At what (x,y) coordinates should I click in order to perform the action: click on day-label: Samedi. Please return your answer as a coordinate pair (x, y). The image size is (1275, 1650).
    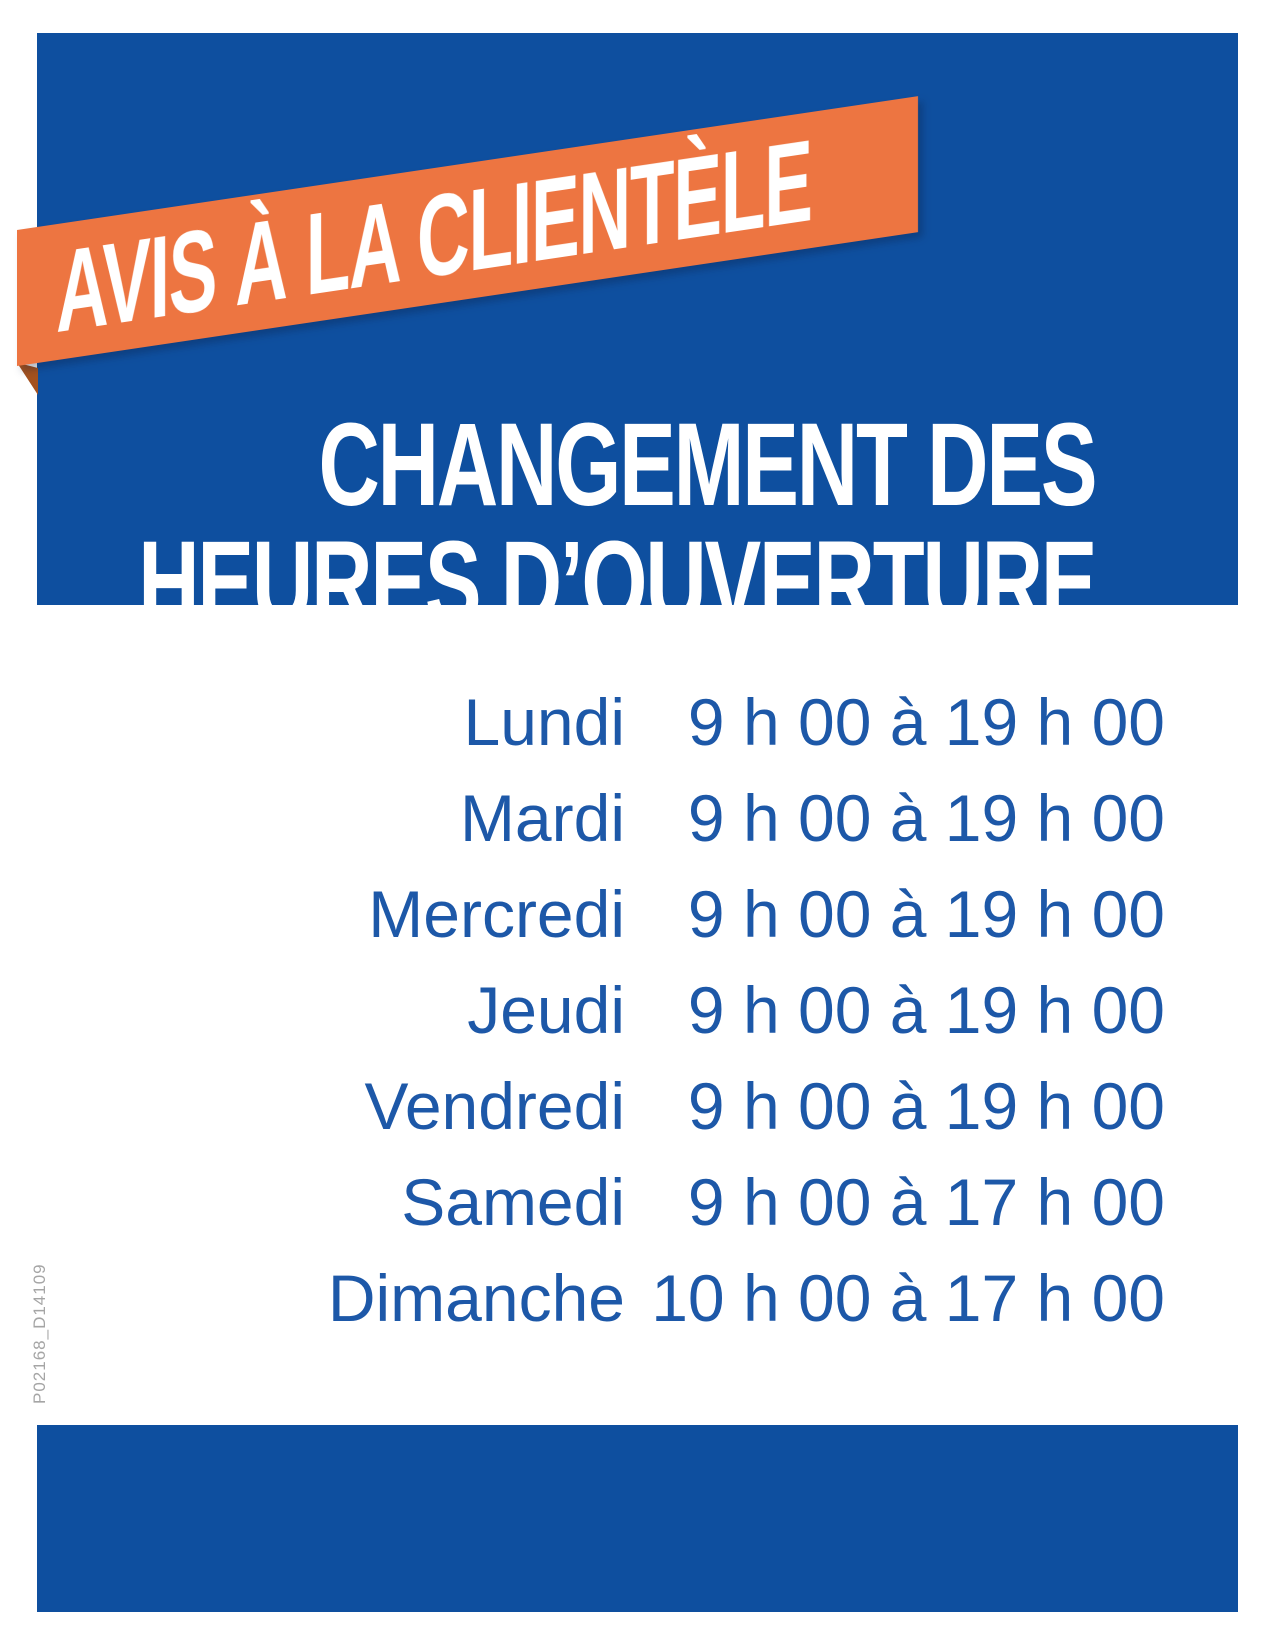
    Looking at the image, I should click on (513, 1202).